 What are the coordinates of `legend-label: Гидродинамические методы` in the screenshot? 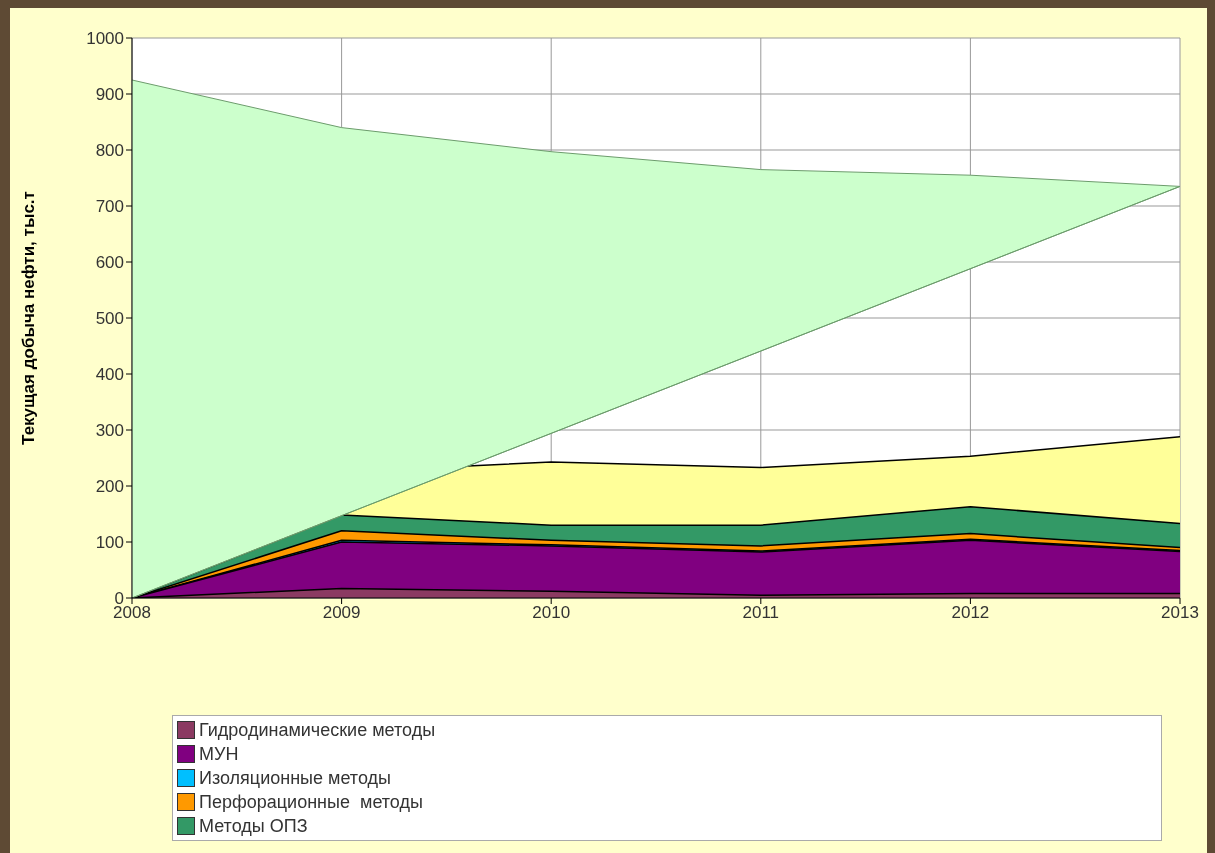 It's located at (317, 730).